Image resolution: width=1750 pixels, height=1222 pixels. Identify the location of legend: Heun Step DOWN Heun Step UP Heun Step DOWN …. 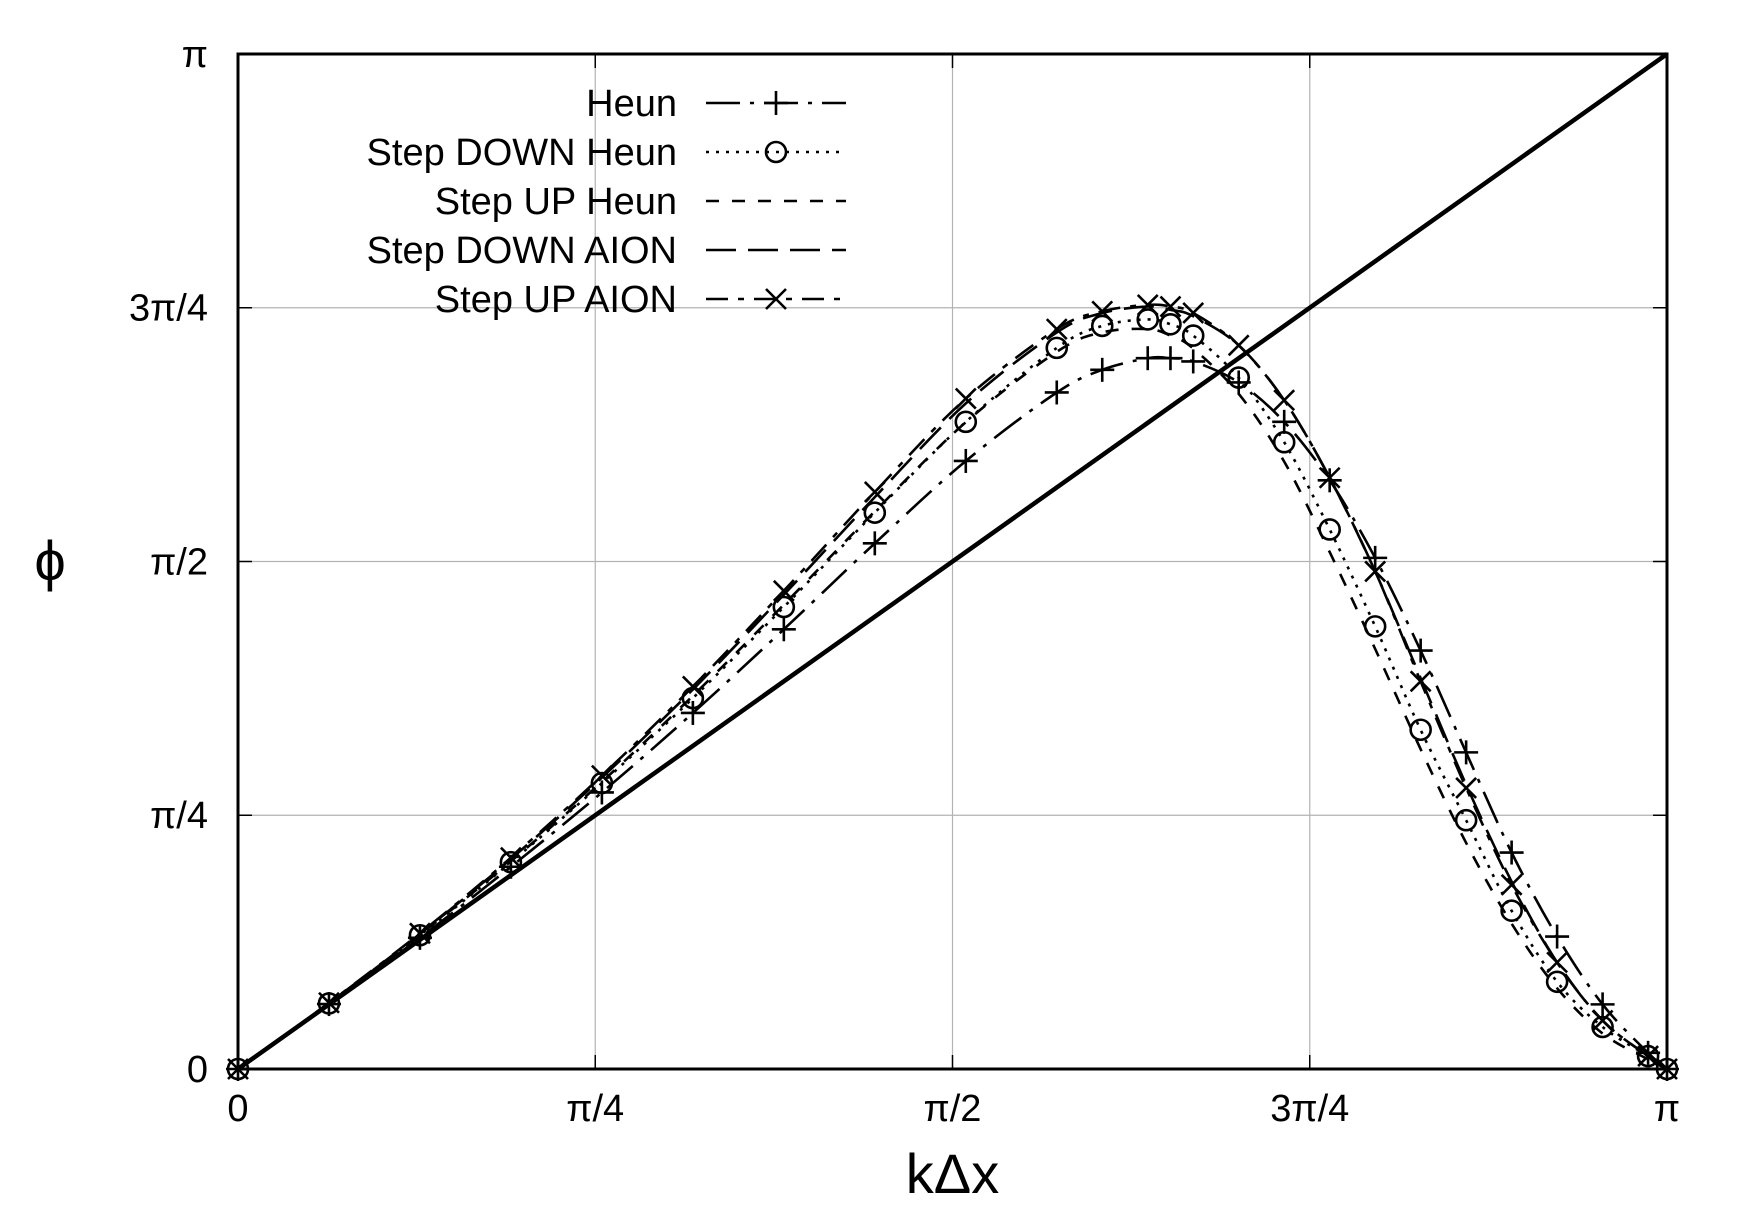
(606, 202).